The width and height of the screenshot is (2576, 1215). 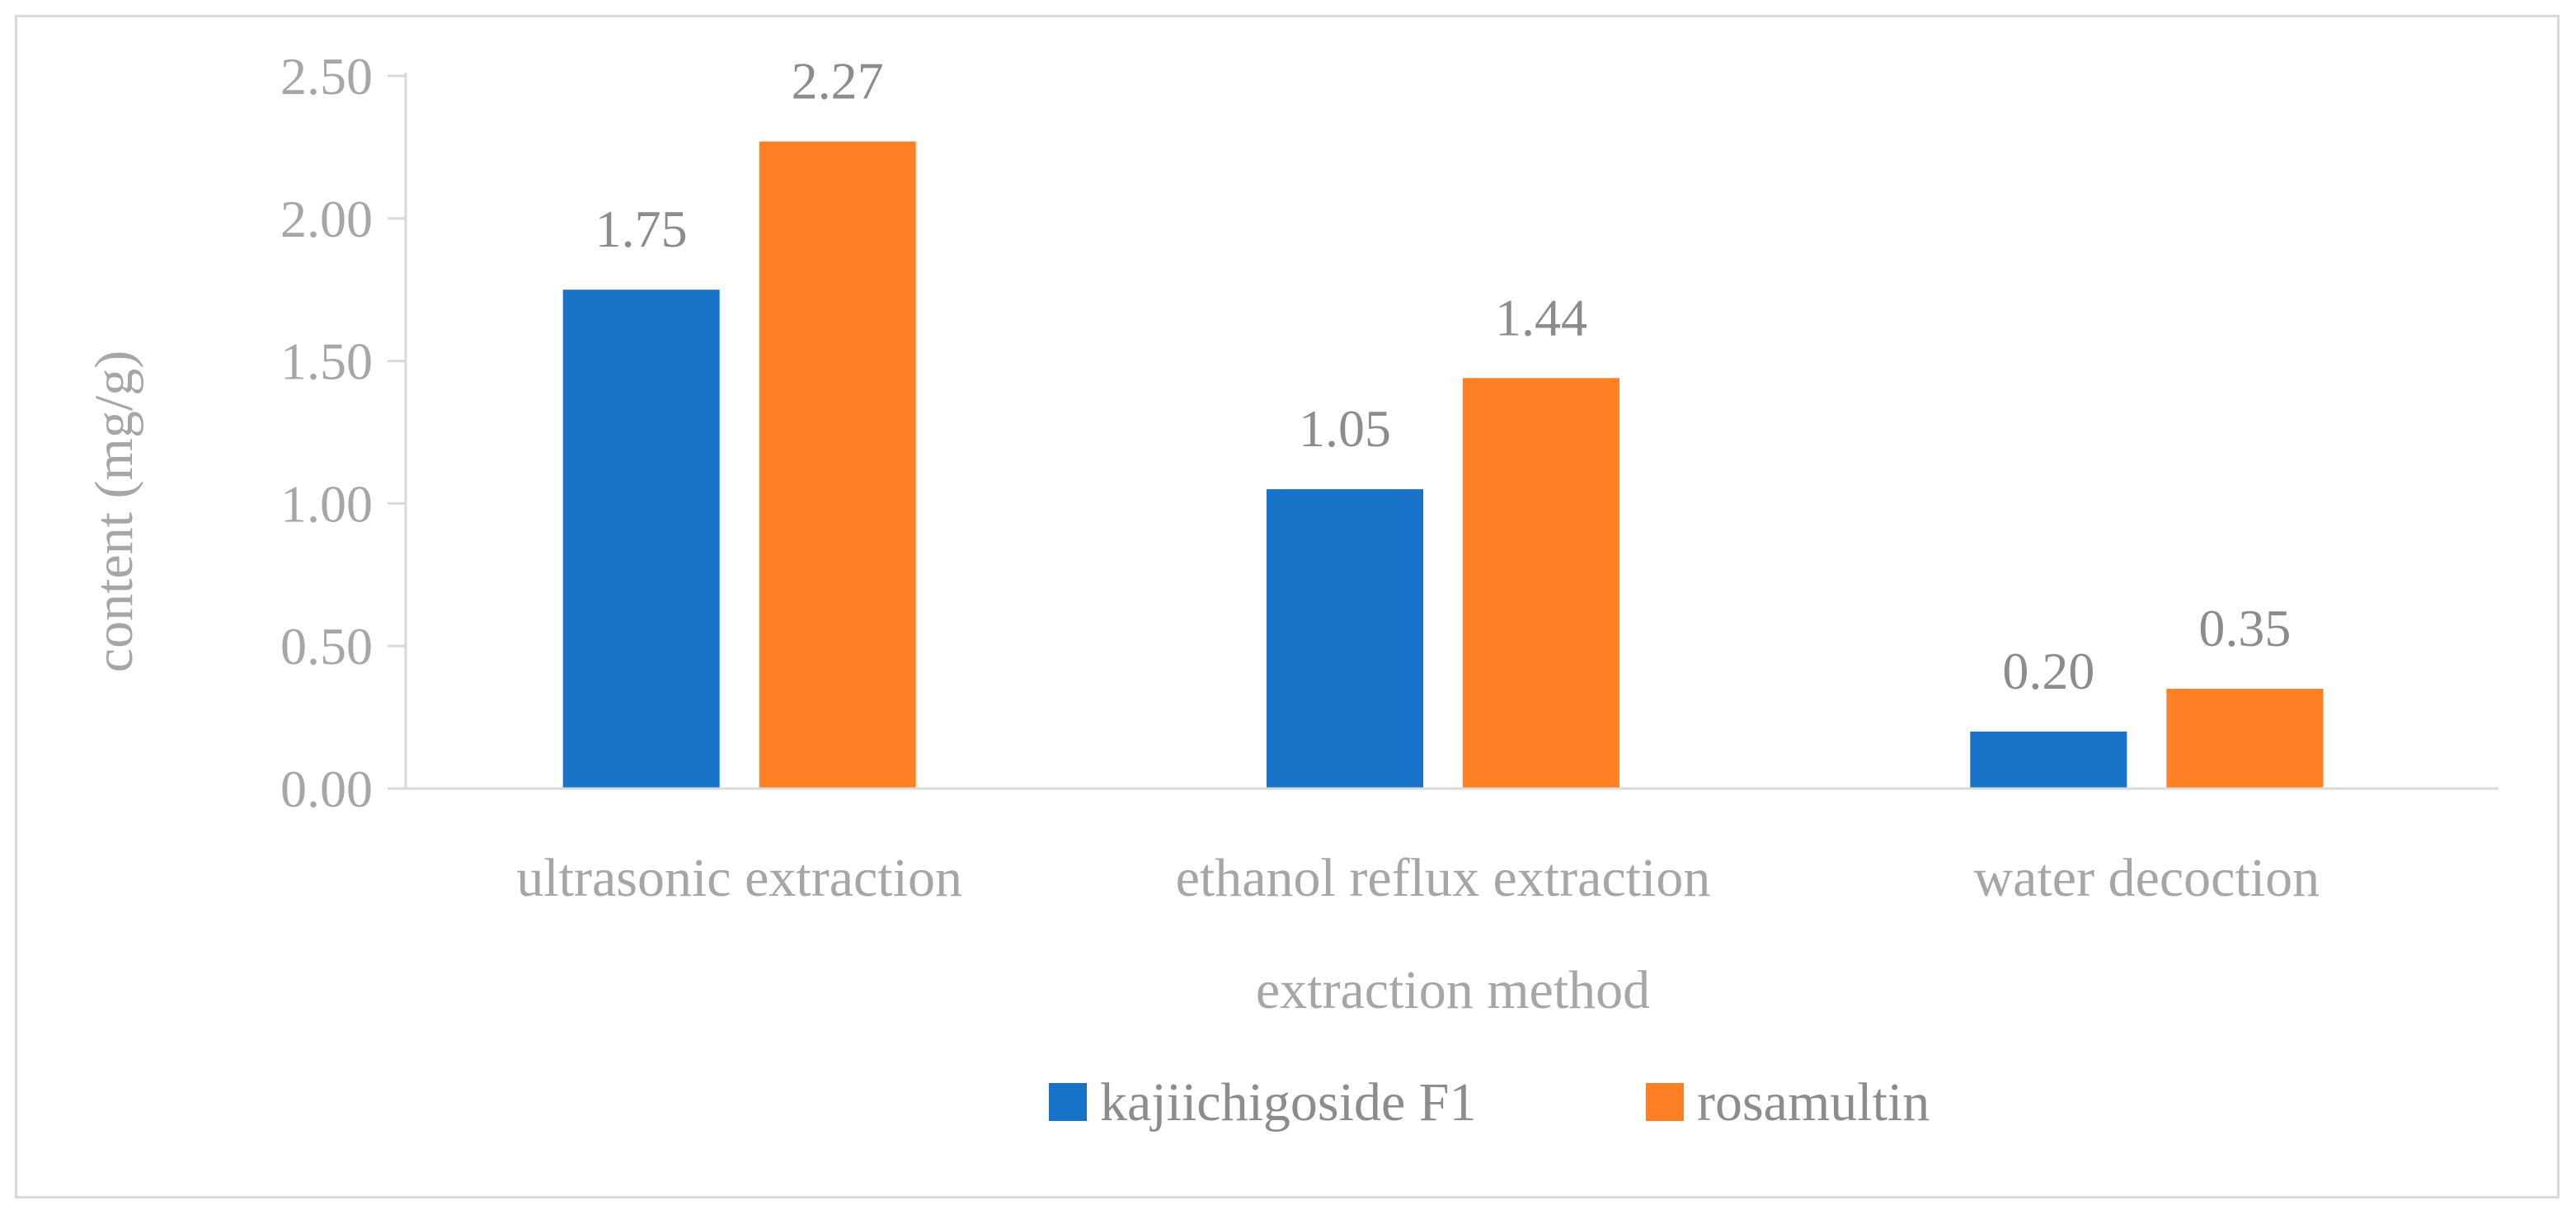 What do you see at coordinates (1288, 1102) in the screenshot?
I see `legend-label: kajiichigoside F1` at bounding box center [1288, 1102].